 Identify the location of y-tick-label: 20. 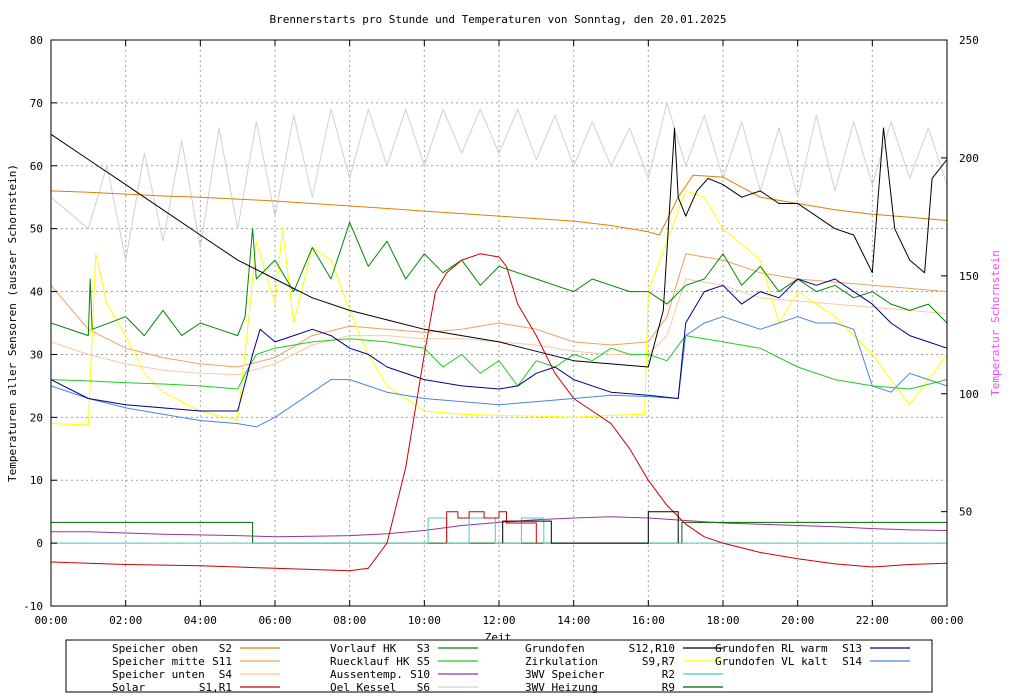
(36, 417).